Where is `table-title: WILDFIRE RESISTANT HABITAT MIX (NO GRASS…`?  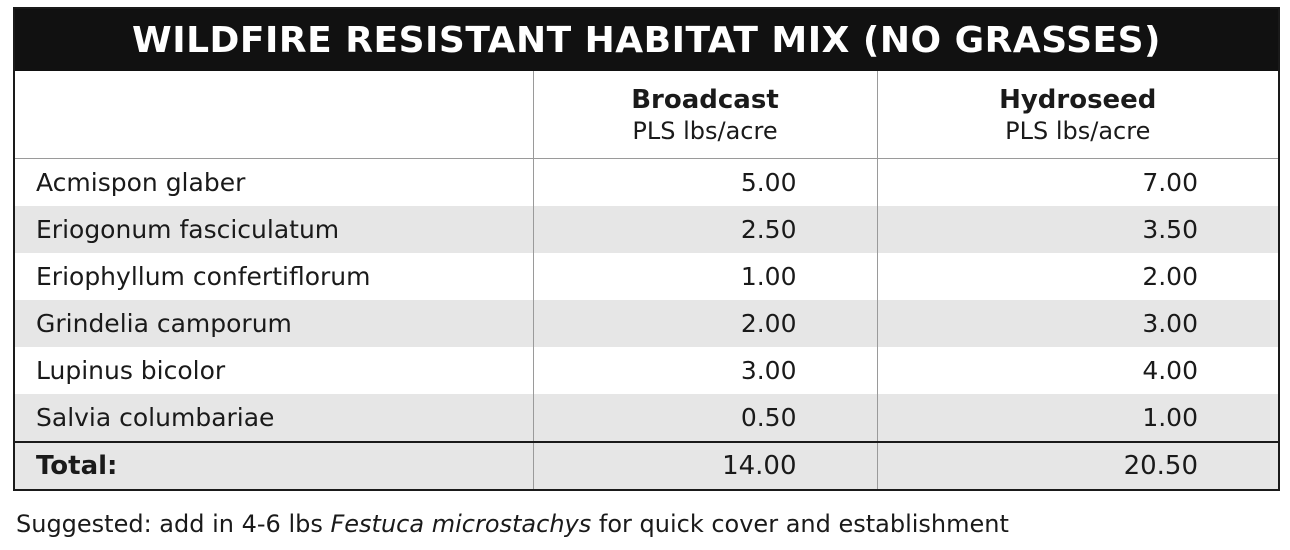 table-title: WILDFIRE RESISTANT HABITAT MIX (NO GRASS… is located at coordinates (646, 40).